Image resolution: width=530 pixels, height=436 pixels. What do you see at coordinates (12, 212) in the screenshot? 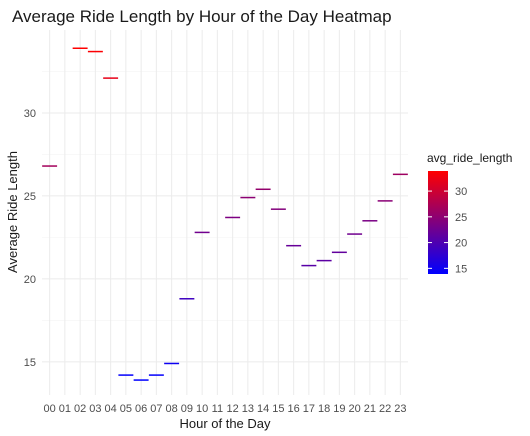
I see `y-axis-title: Average Ride Length` at bounding box center [12, 212].